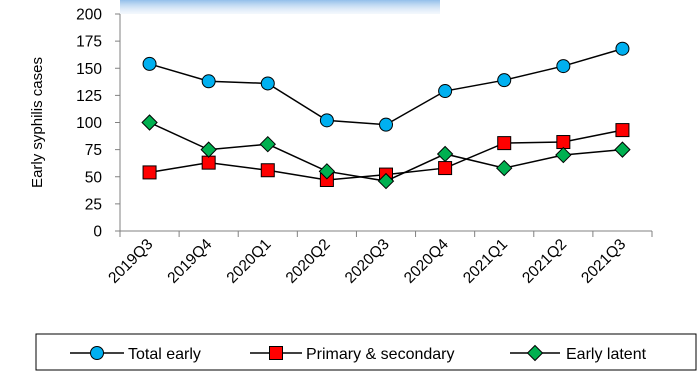 This screenshot has width=700, height=371. I want to click on x-tick-label: 2020Q4, so click(426, 261).